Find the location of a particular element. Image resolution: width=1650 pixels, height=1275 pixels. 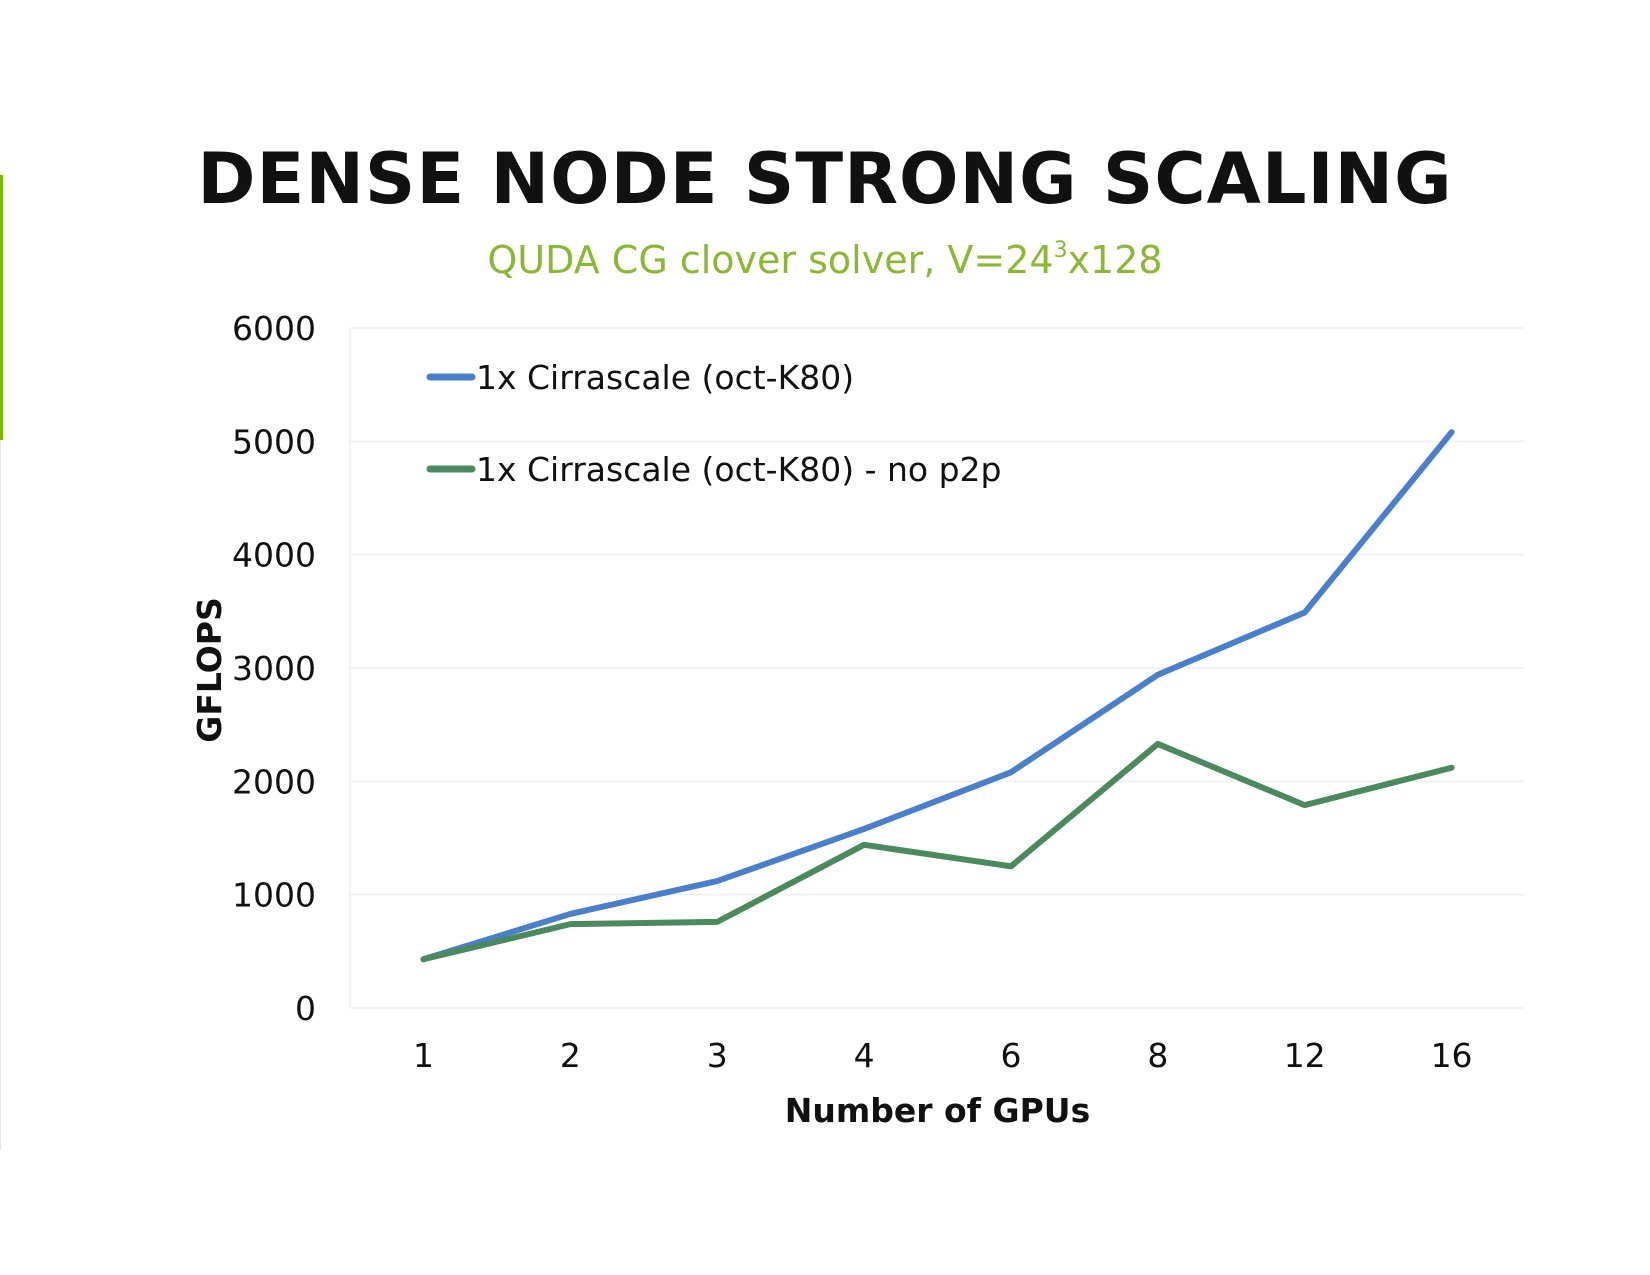

y-tick-label: 4000 is located at coordinates (274, 555).